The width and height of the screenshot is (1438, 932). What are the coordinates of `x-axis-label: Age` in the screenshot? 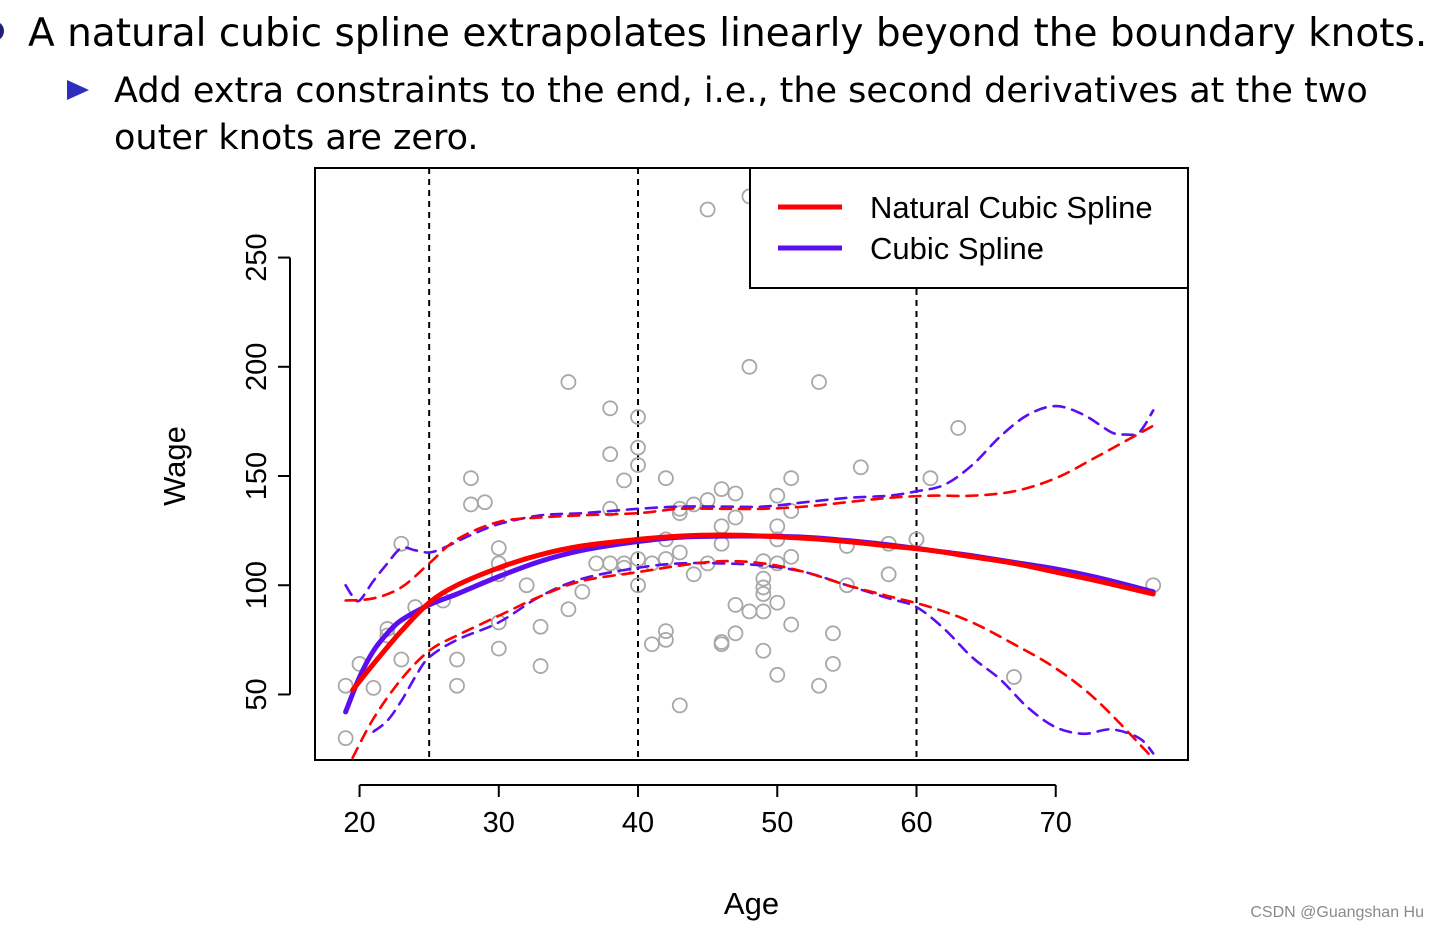 It's located at (751, 903).